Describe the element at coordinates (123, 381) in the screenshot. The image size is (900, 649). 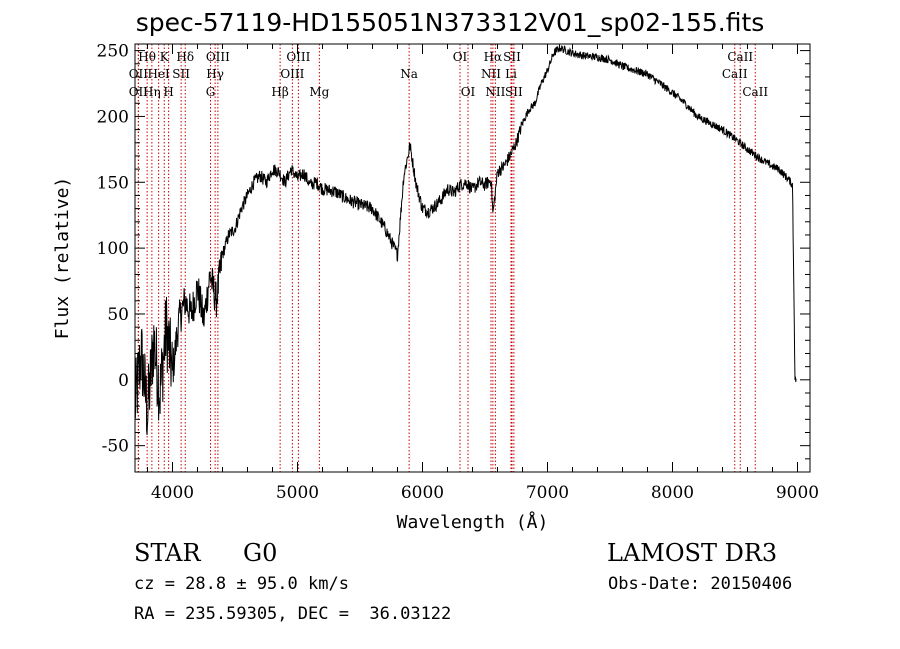
I see `y-tick-label: 0` at that location.